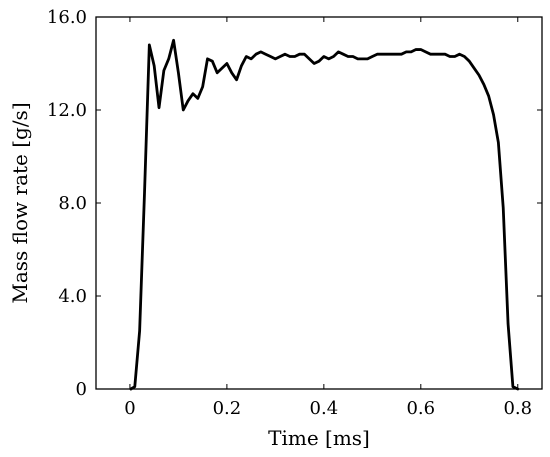 The image size is (550, 457). What do you see at coordinates (72, 203) in the screenshot?
I see `y-tick-label: 8.0` at bounding box center [72, 203].